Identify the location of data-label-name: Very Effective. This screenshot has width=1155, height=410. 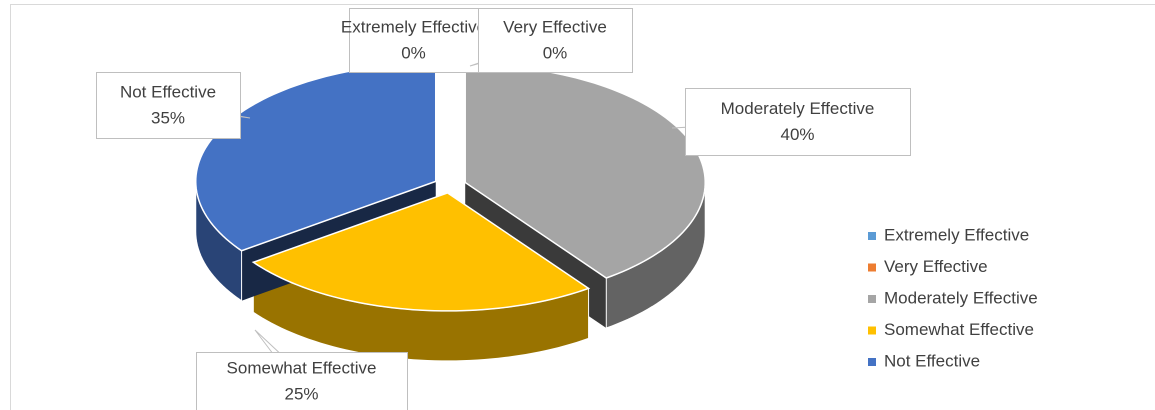
(555, 26).